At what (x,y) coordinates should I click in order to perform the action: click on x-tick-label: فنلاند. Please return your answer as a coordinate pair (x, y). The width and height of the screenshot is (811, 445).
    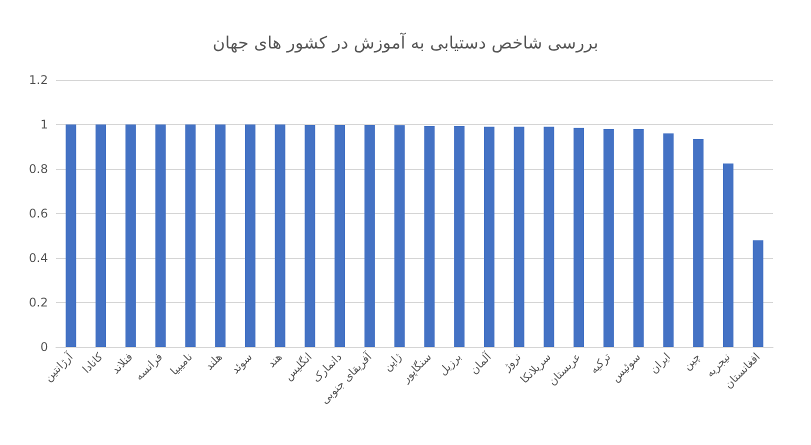
    Looking at the image, I should click on (122, 363).